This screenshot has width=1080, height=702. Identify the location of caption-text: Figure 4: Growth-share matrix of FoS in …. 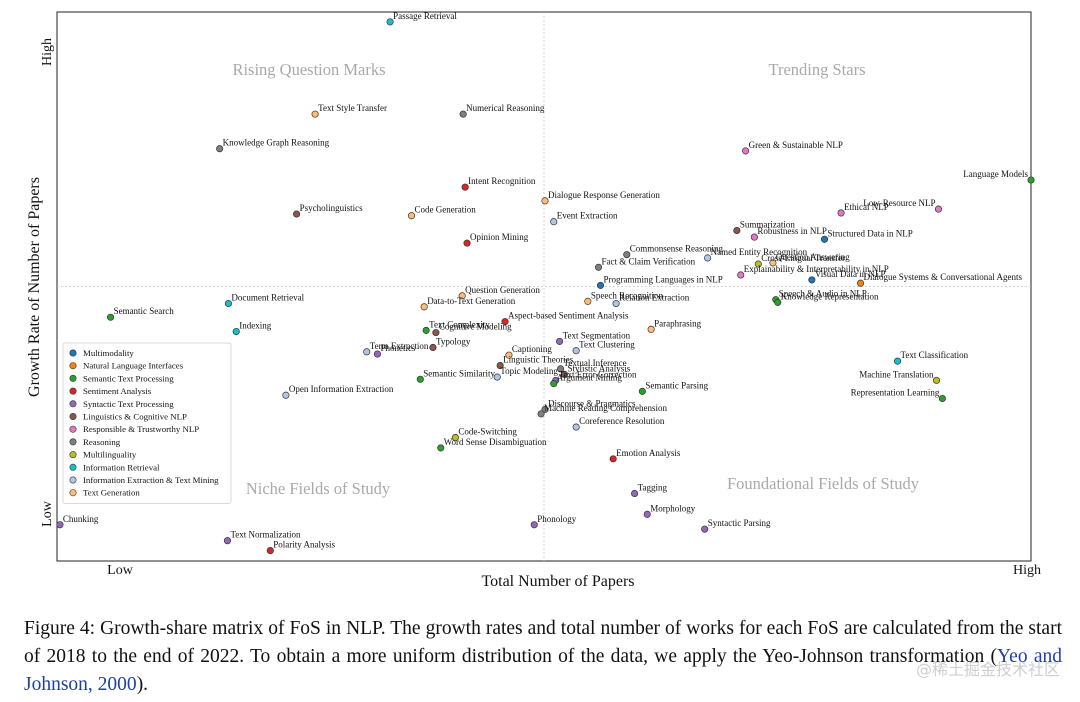
(543, 642).